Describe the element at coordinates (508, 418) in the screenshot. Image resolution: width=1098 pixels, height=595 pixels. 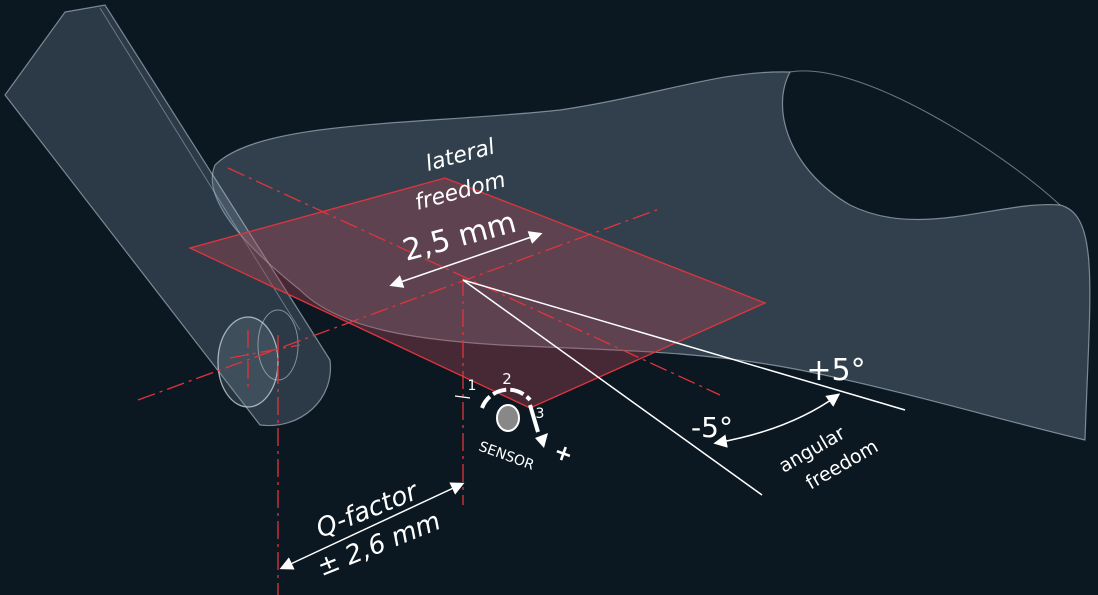
I see `sensor-icon` at that location.